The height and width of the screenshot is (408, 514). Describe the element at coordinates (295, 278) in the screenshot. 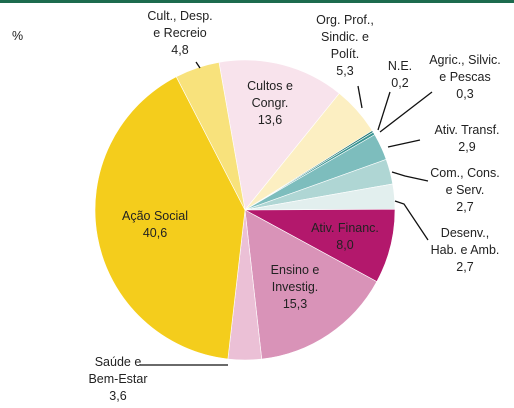

I see `slice-label: Ensino e Investig.` at that location.